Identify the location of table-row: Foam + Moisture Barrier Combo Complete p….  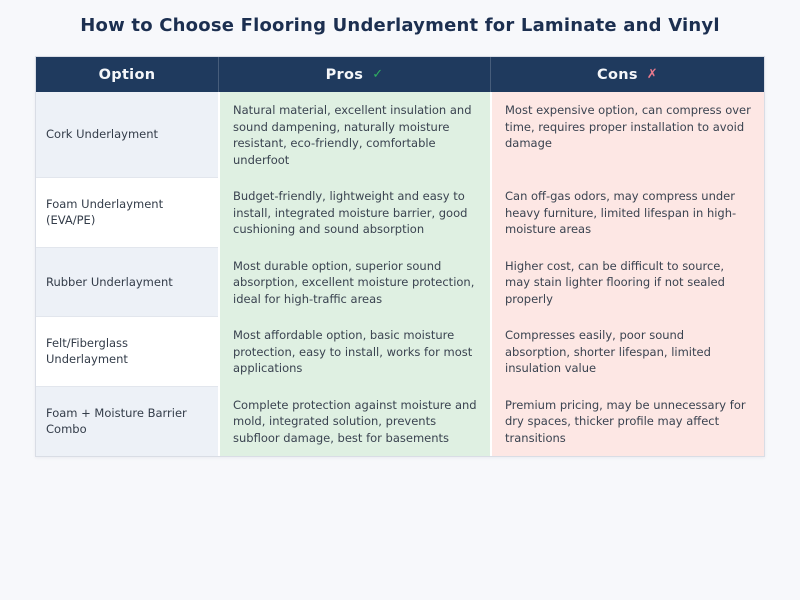
(400, 421).